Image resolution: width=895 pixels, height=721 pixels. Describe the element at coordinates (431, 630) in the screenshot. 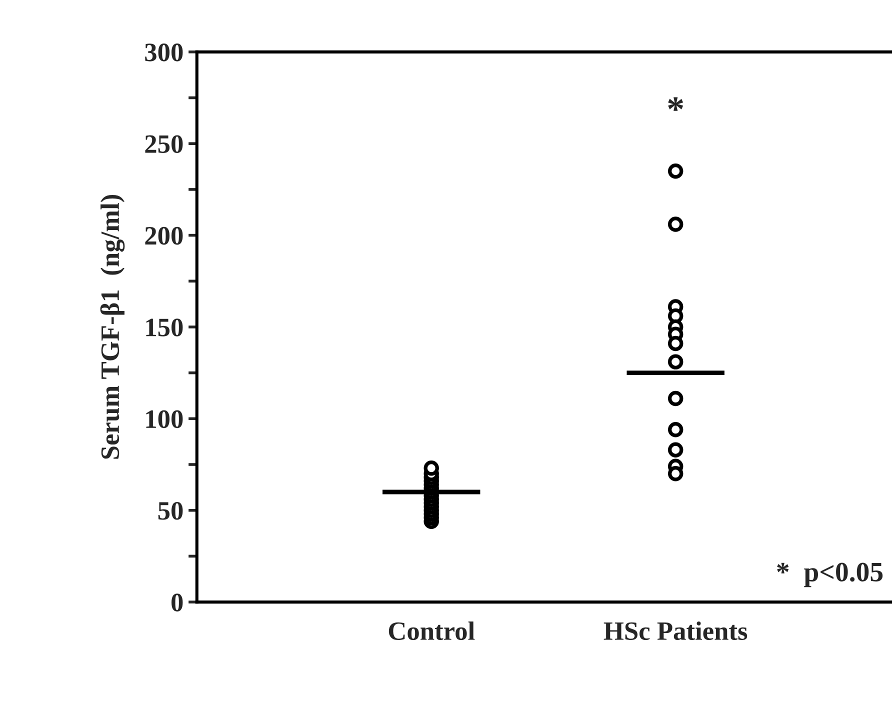

I see `x-tick-label: Control` at that location.